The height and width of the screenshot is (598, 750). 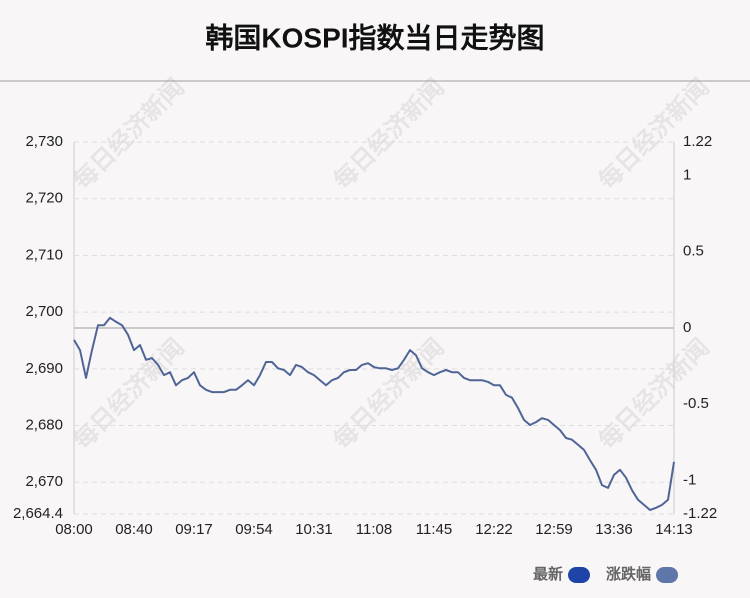 What do you see at coordinates (697, 141) in the screenshot?
I see `y2-tick-label: 1.22` at bounding box center [697, 141].